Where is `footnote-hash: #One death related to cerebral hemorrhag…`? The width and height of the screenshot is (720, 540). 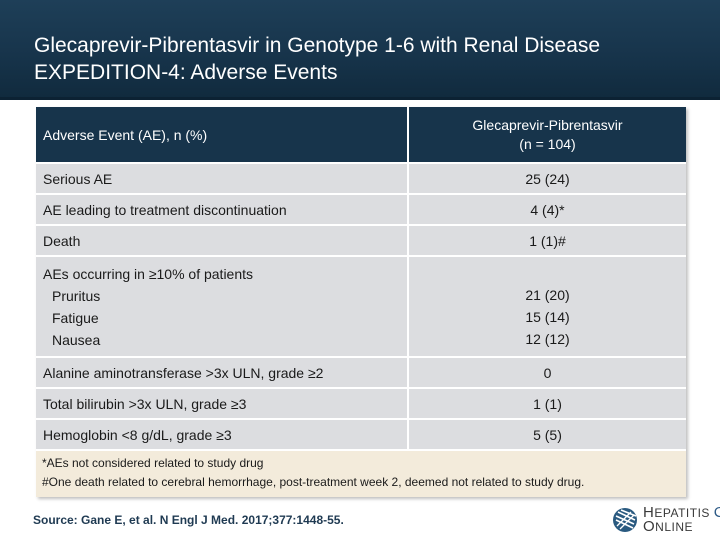 footnote-hash: #One death related to cerebral hemorrhag… is located at coordinates (313, 482).